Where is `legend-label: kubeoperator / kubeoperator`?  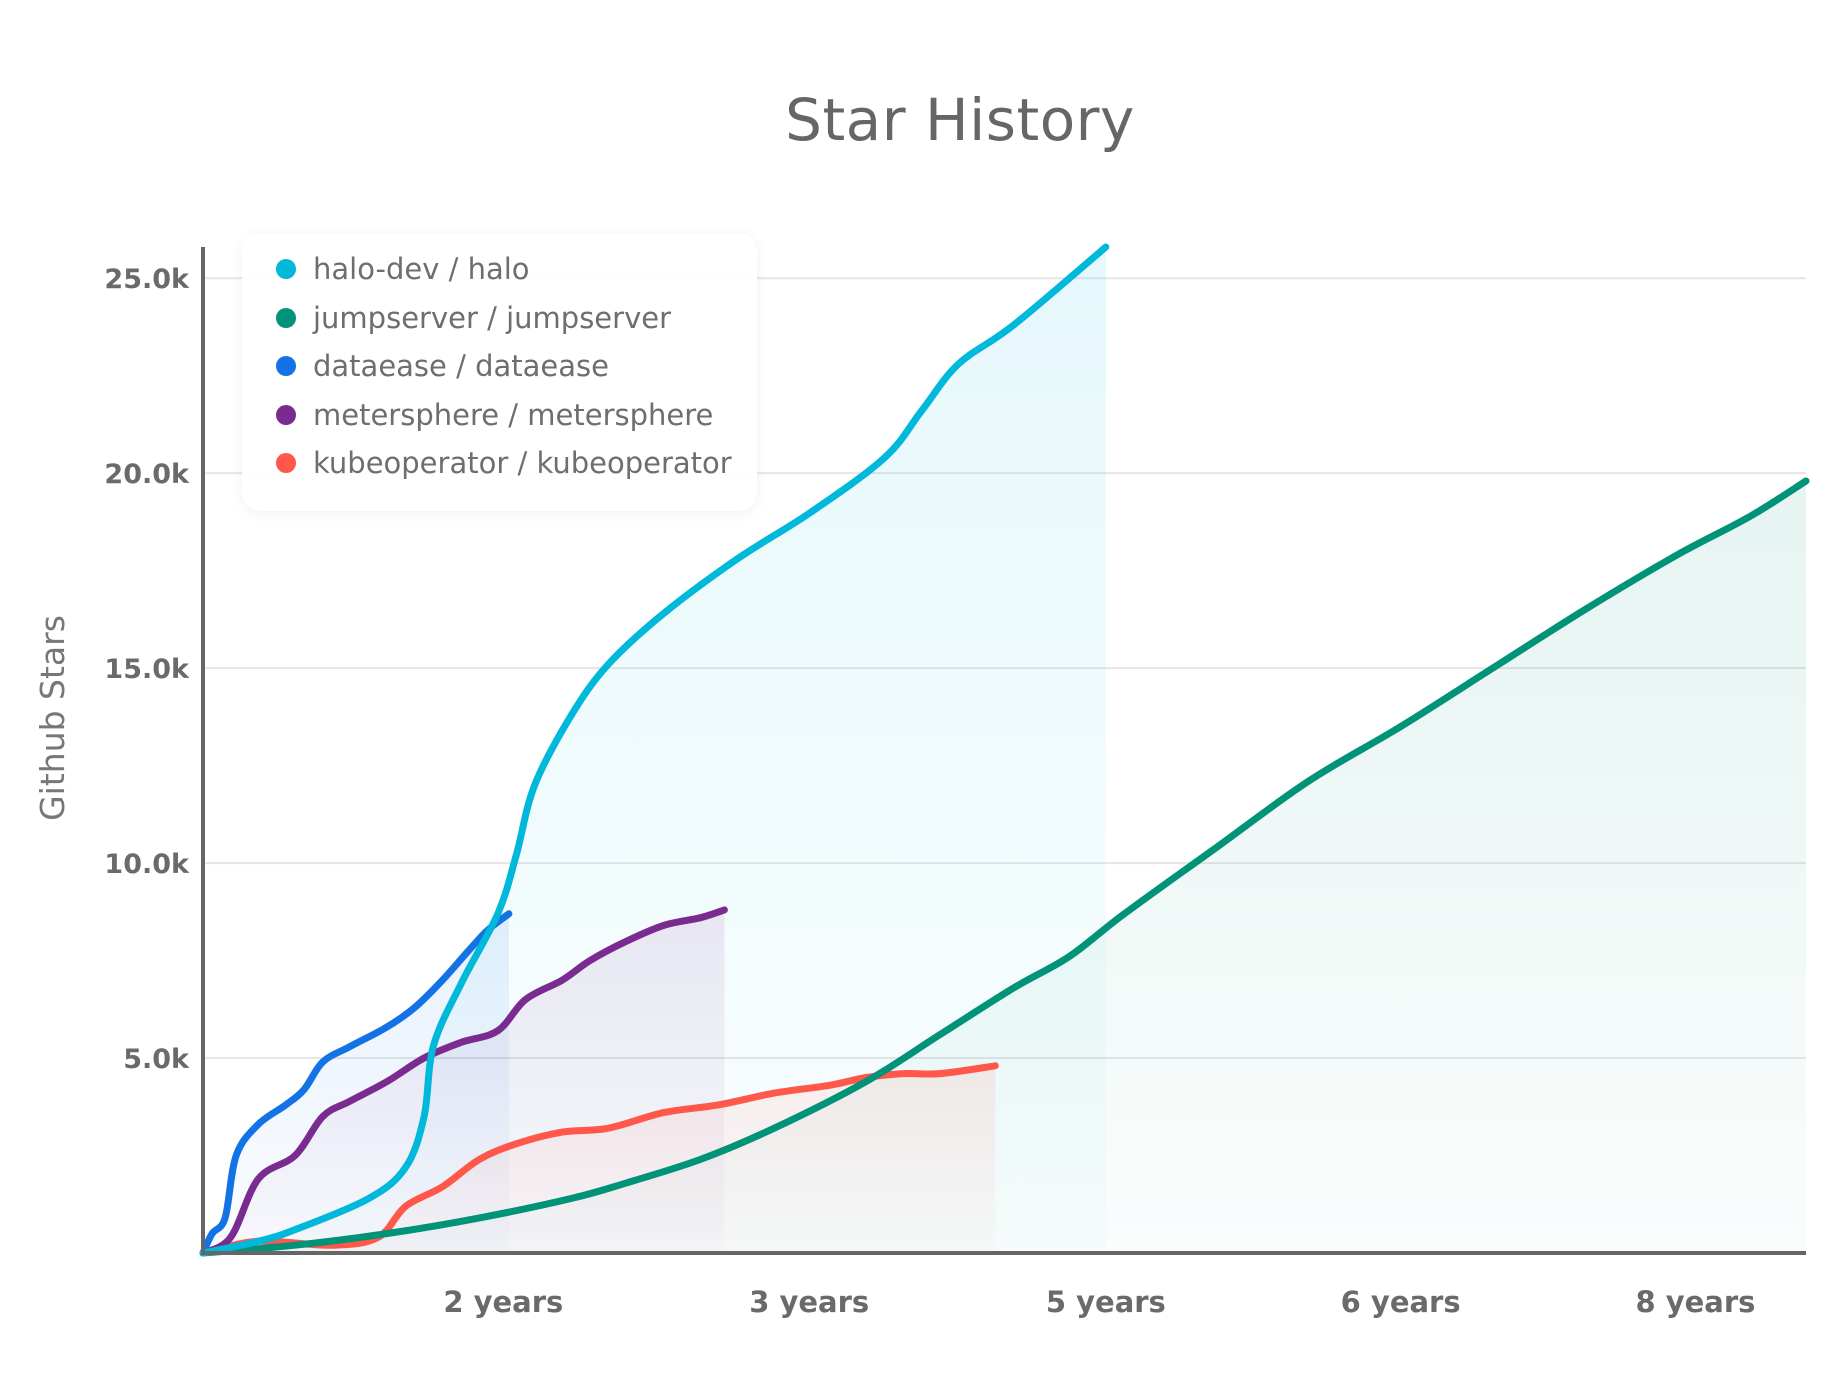
legend-label: kubeoperator / kubeoperator is located at coordinates (522, 463).